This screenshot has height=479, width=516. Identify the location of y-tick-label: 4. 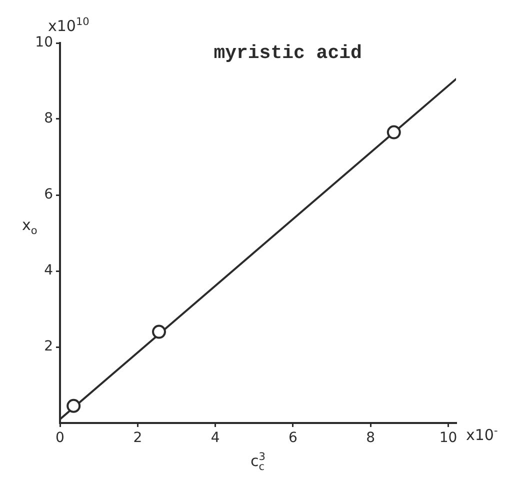
(49, 270).